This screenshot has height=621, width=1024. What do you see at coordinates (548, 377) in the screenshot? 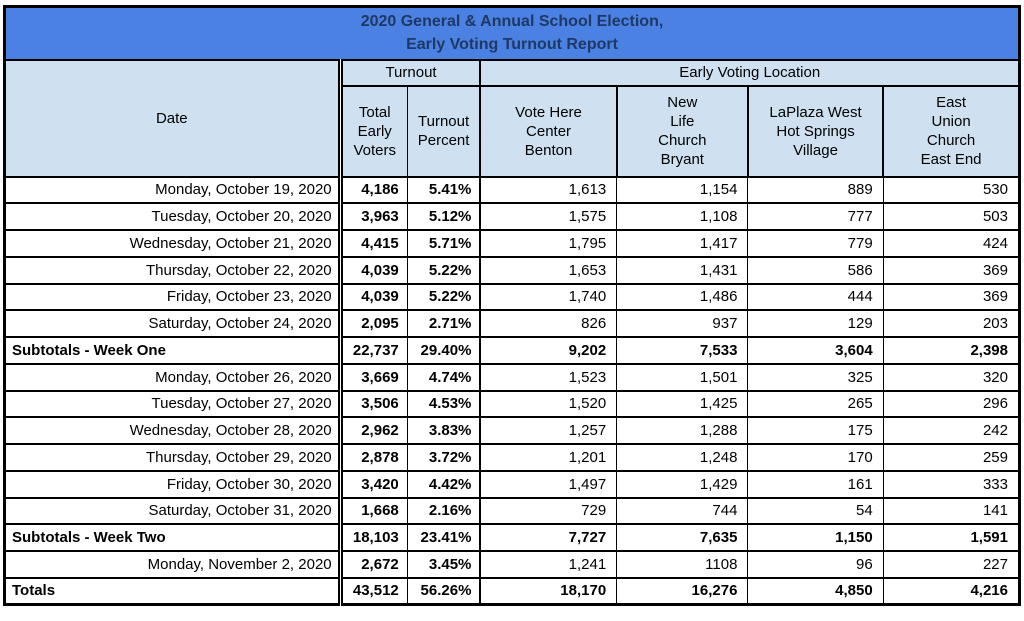
I see `cell-vote-here-center: 1,523` at bounding box center [548, 377].